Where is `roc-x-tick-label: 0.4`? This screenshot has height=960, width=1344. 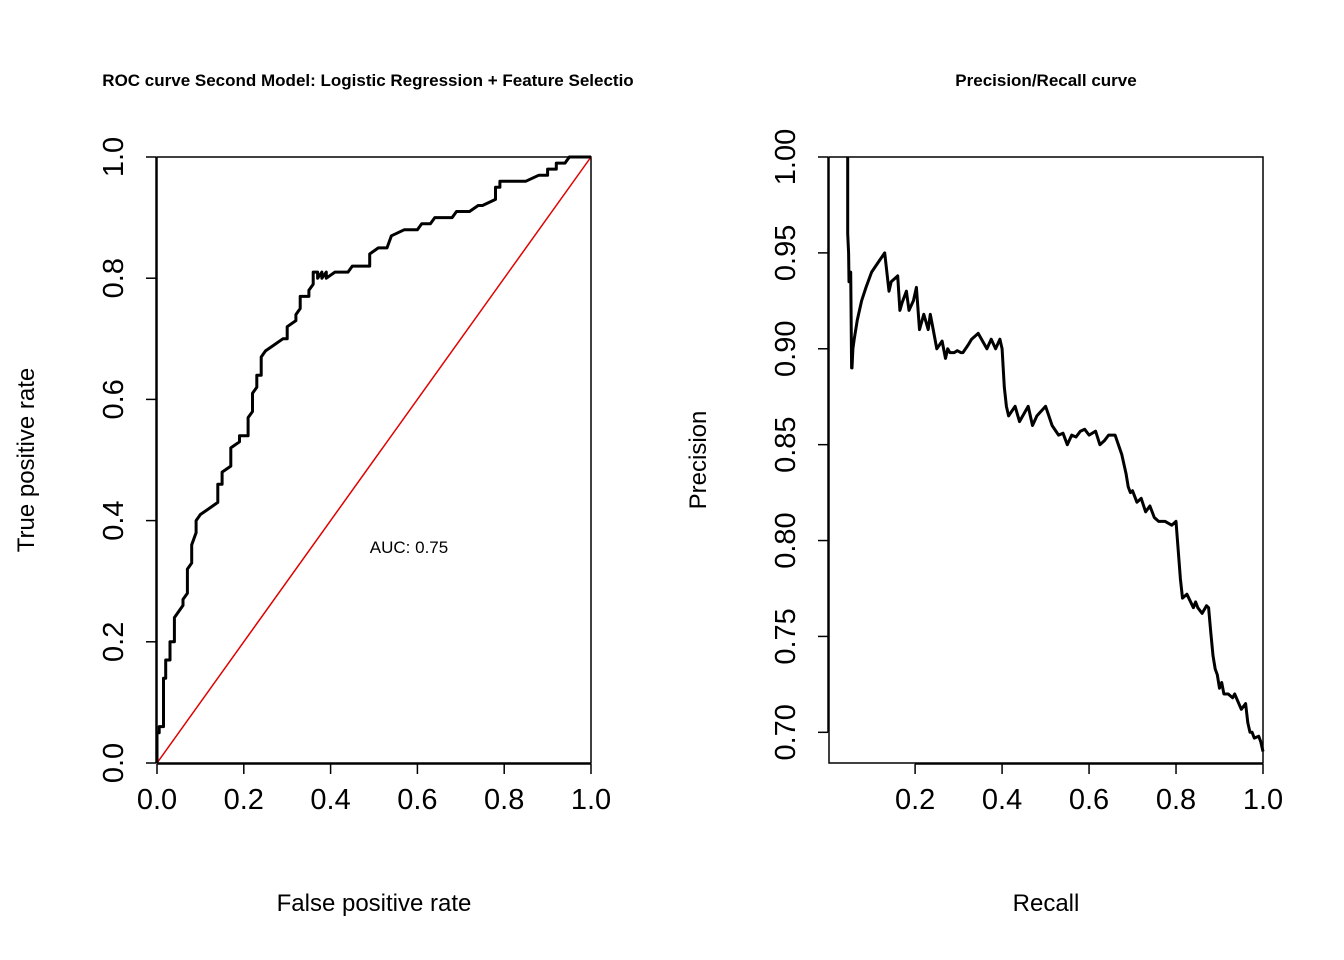
roc-x-tick-label: 0.4 is located at coordinates (330, 800).